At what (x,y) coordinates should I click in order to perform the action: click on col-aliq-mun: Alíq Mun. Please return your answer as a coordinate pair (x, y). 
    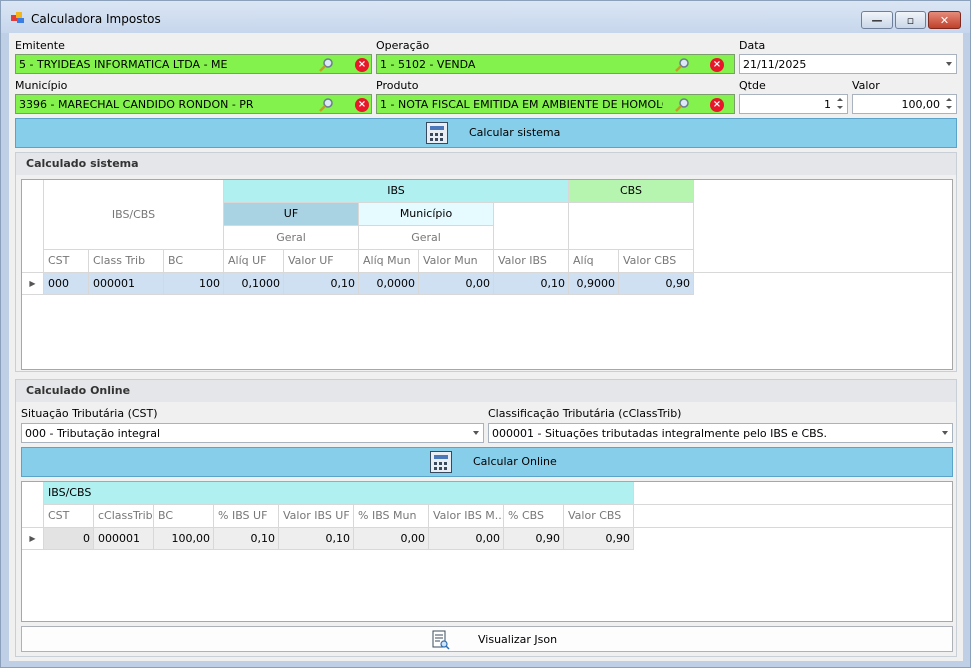
    Looking at the image, I should click on (389, 261).